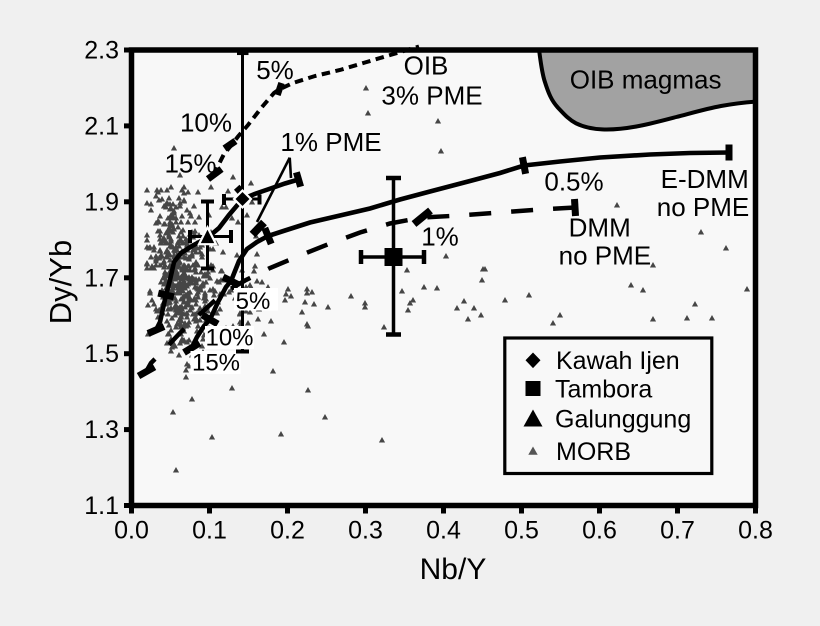  What do you see at coordinates (330, 142) in the screenshot?
I see `svg-text: 1% PME` at bounding box center [330, 142].